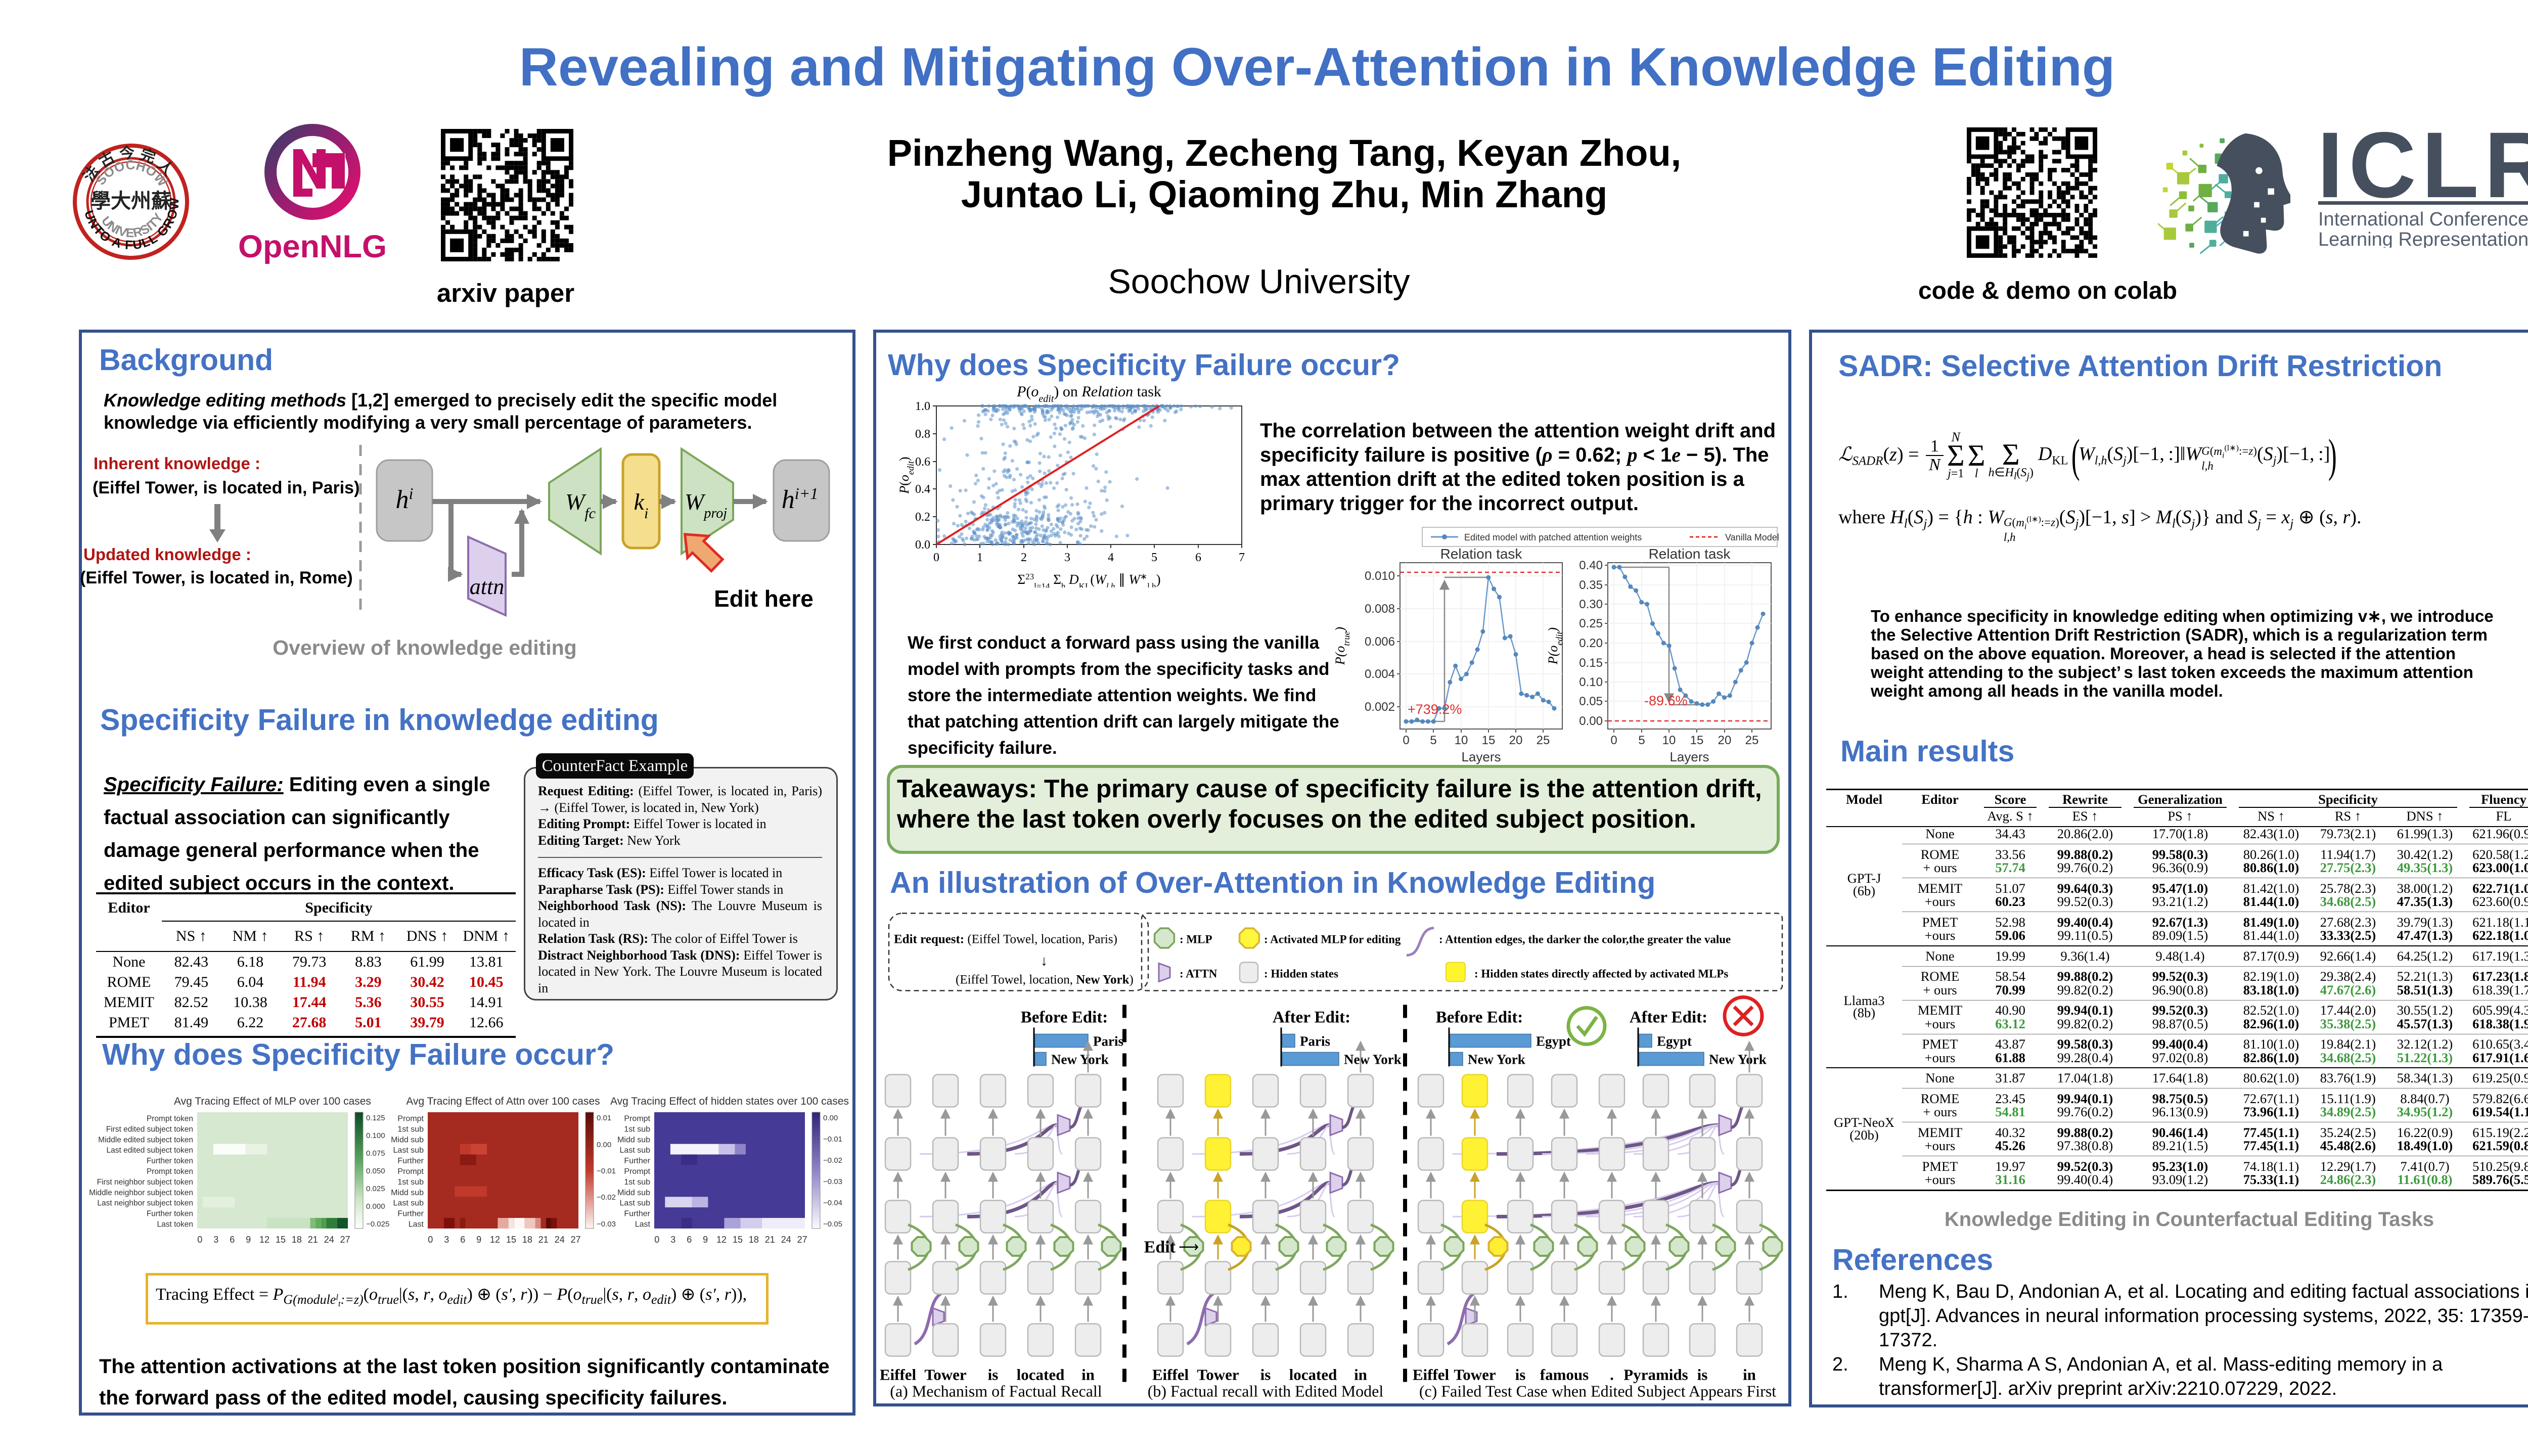 Image resolution: width=2528 pixels, height=1456 pixels. Describe the element at coordinates (833, 1139) in the screenshot. I see `svg-text: −0.01` at that location.